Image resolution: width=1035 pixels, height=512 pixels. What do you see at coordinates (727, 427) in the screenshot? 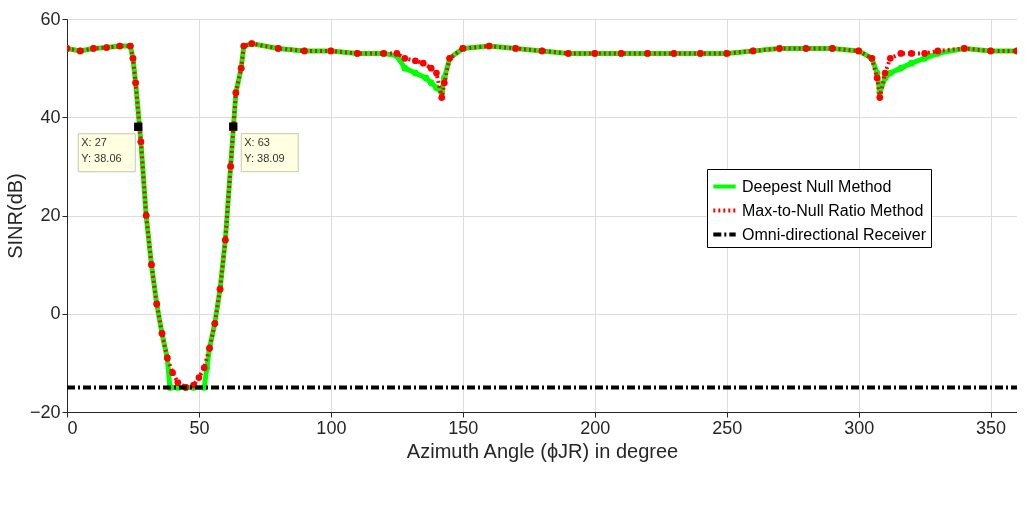
I see `x-tick-label: 250` at bounding box center [727, 427].